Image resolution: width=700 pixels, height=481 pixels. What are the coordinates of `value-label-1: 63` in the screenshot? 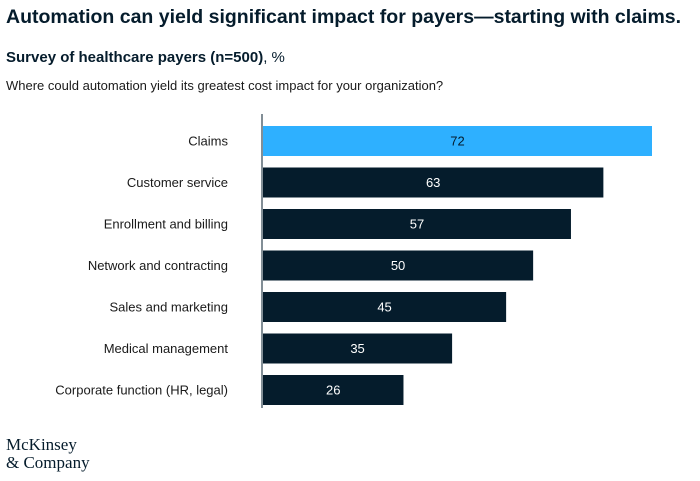 It's located at (433, 182).